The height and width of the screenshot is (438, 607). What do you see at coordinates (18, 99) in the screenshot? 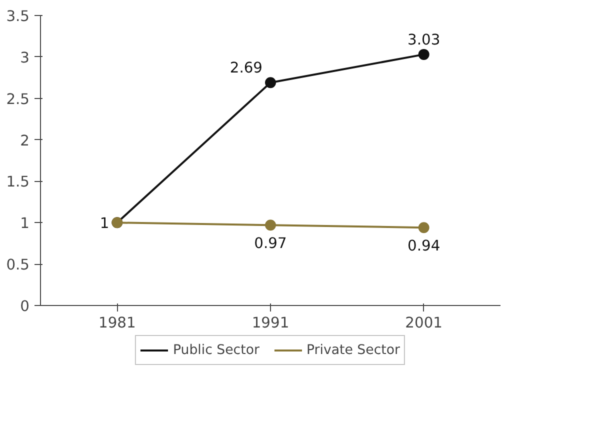
I see `y-tick-label: 2.5` at bounding box center [18, 99].